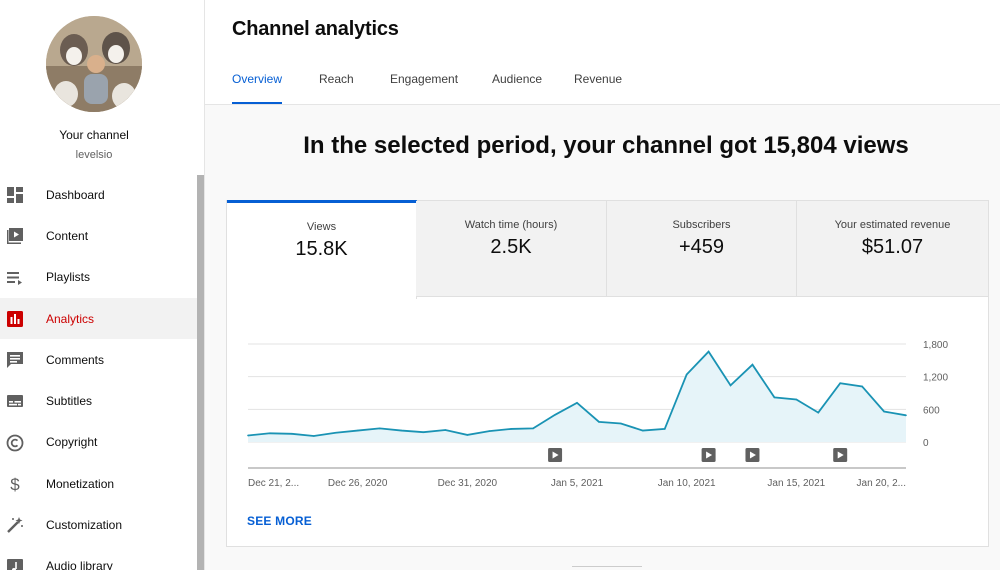  Describe the element at coordinates (70, 318) in the screenshot. I see `sidebar-item-label: Analytics` at that location.